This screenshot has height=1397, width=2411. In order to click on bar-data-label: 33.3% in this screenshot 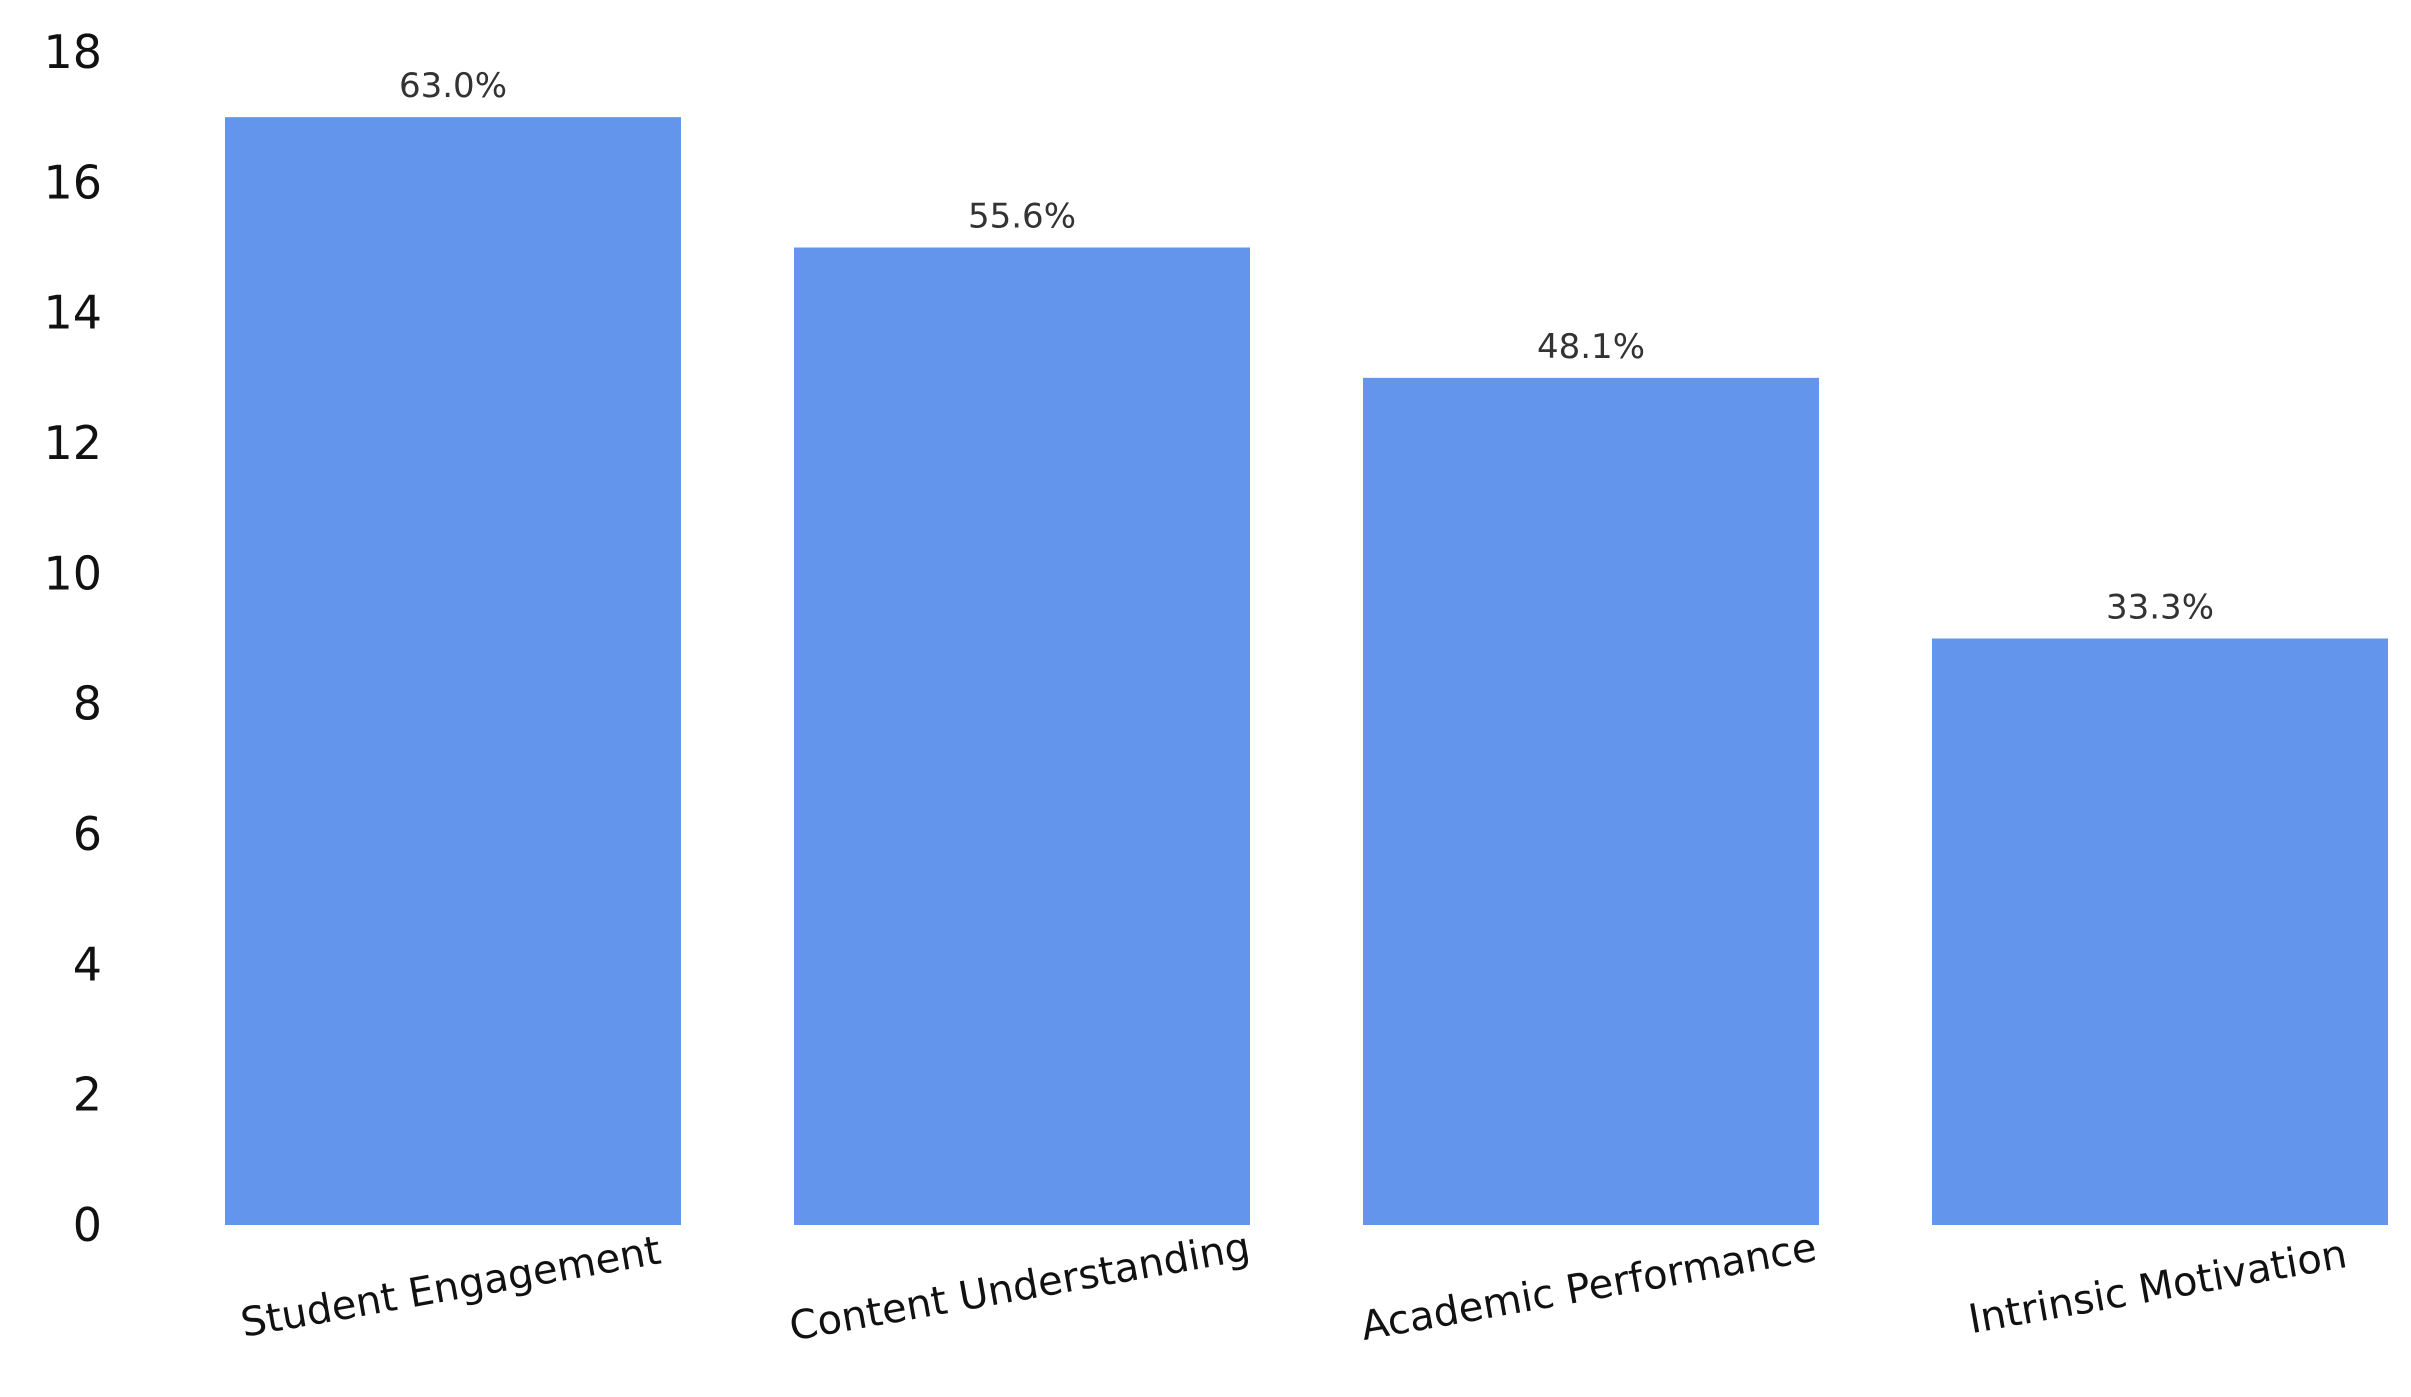, I will do `click(2160, 608)`.